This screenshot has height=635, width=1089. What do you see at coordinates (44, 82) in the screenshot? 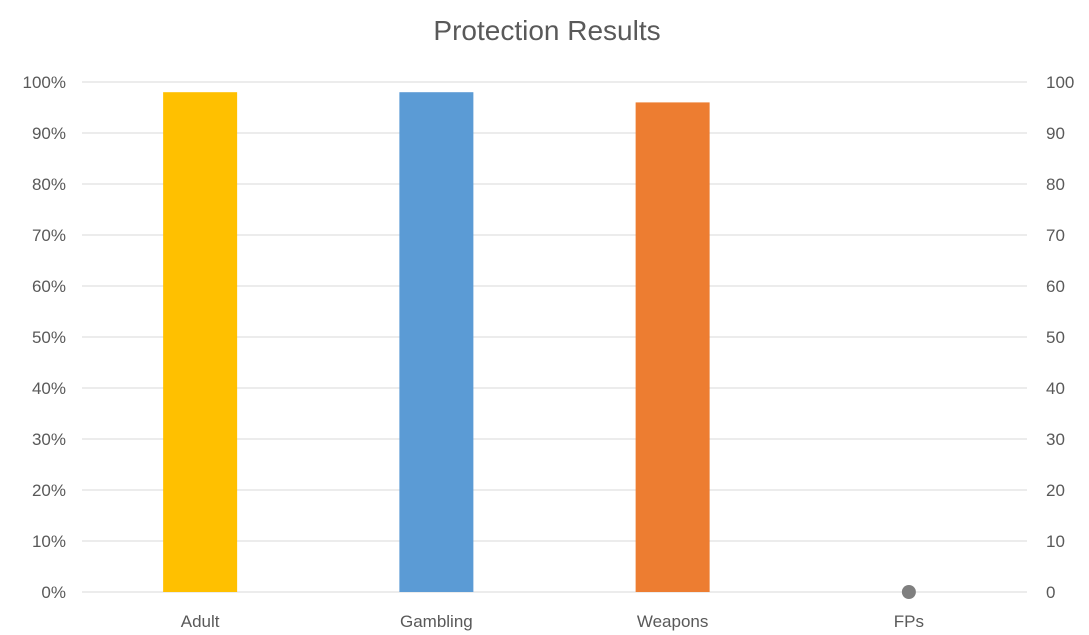
I see `left-tick-label: 100%` at bounding box center [44, 82].